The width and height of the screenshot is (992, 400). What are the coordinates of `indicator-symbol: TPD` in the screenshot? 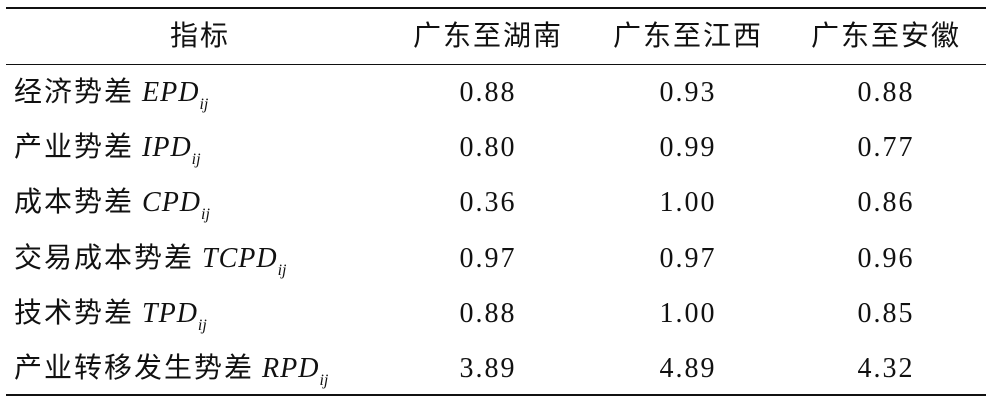 It's located at (170, 313).